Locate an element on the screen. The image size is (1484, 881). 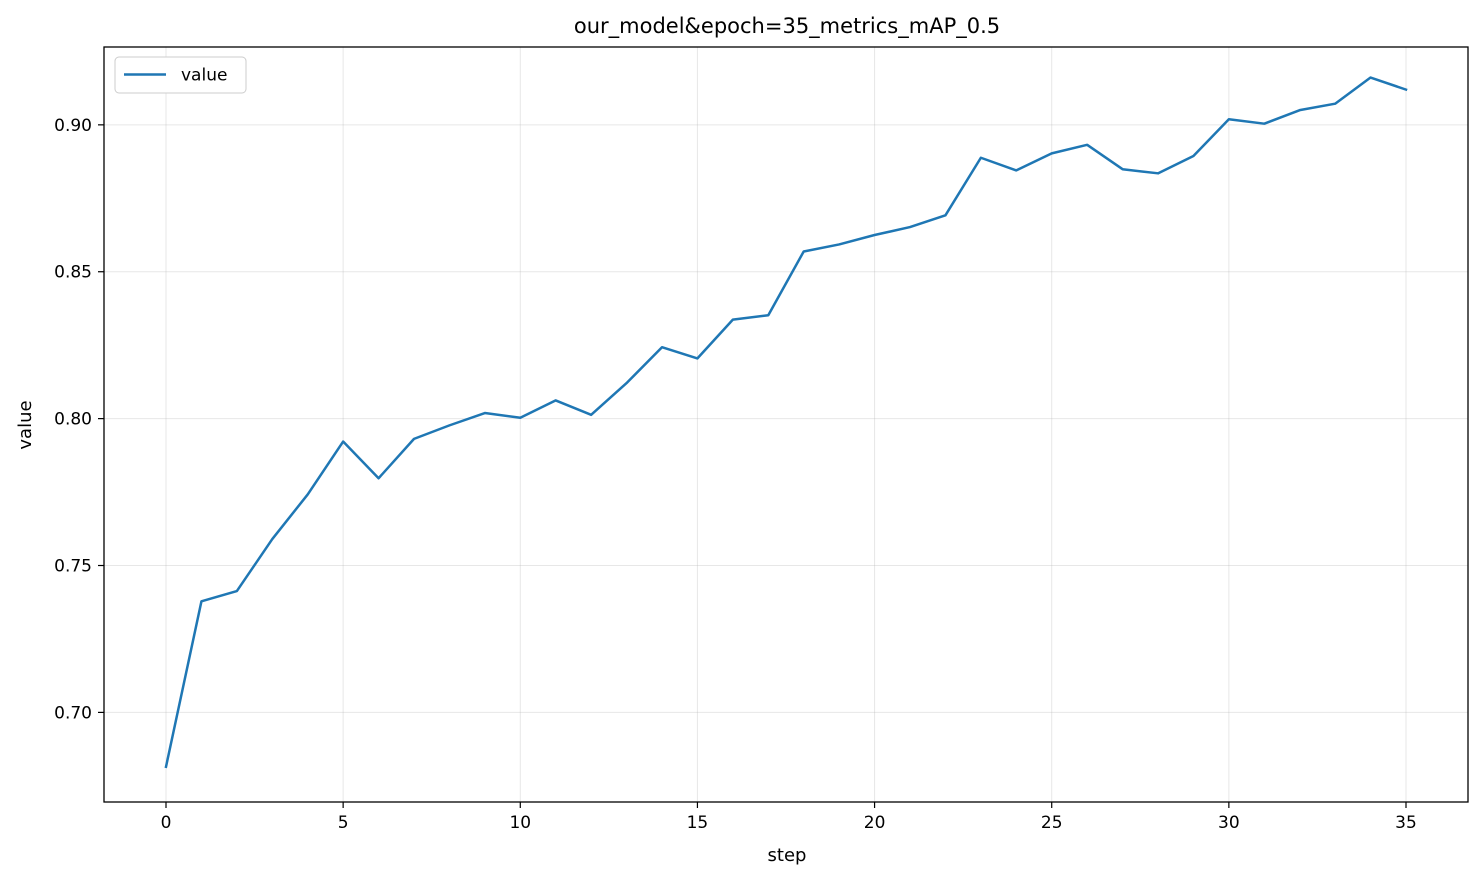
x-tick-label: 0 is located at coordinates (166, 823).